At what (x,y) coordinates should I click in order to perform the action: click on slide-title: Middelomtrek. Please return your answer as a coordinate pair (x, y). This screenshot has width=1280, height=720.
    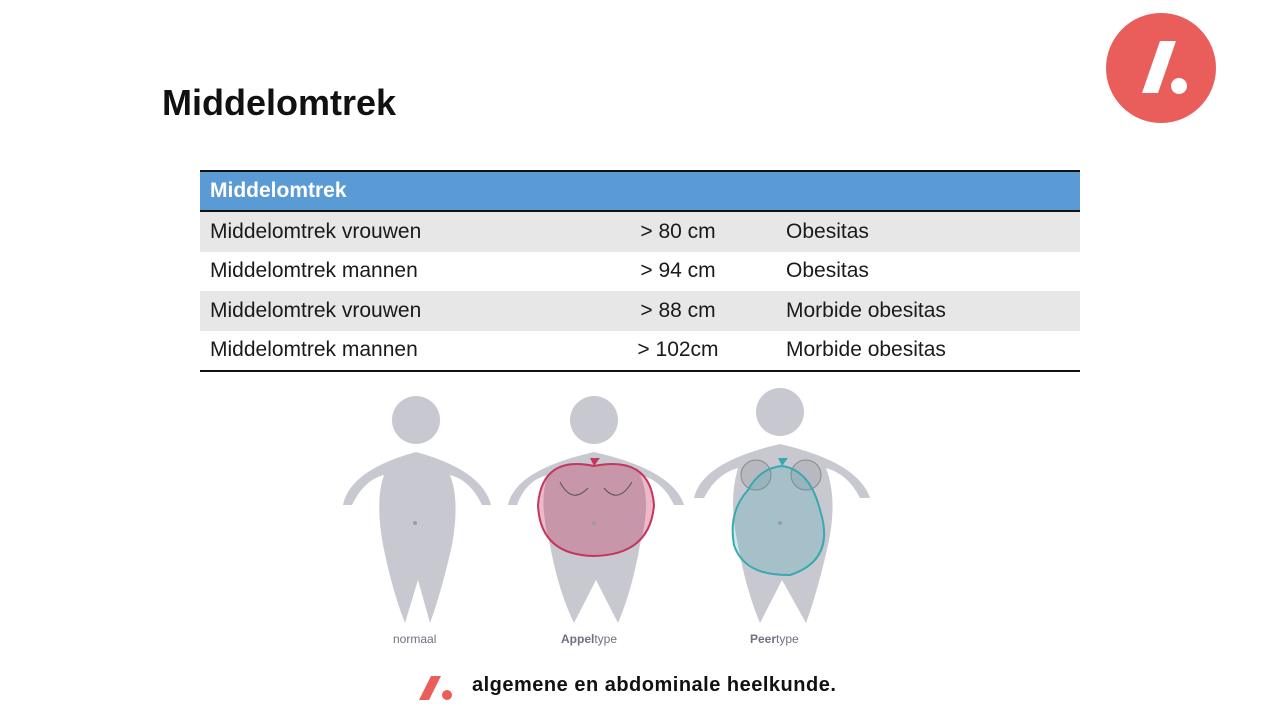
    Looking at the image, I should click on (279, 102).